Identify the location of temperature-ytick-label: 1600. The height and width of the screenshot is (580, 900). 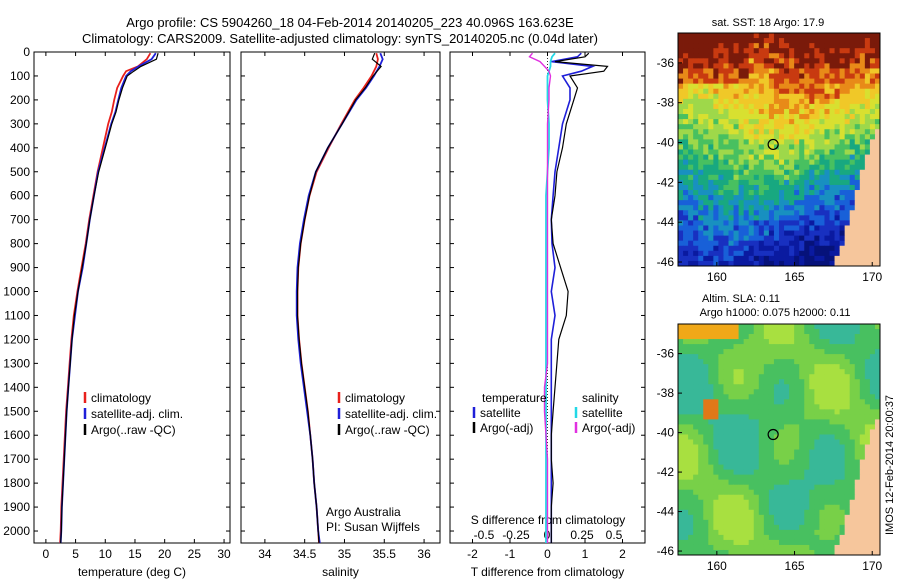
(16, 435).